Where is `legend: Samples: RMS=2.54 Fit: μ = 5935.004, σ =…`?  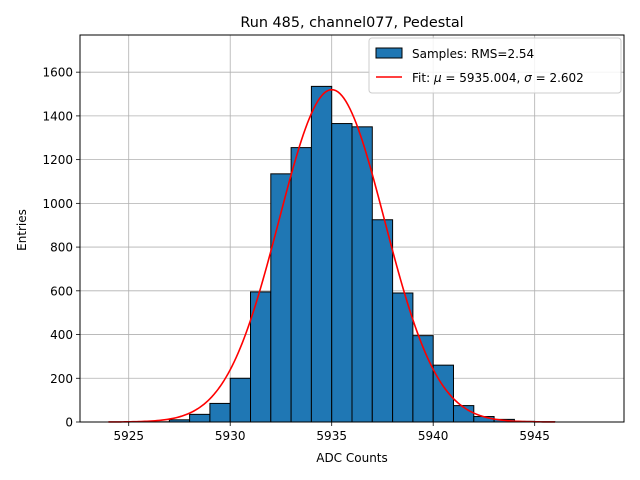 legend: Samples: RMS=2.54 Fit: μ = 5935.004, σ =… is located at coordinates (495, 65).